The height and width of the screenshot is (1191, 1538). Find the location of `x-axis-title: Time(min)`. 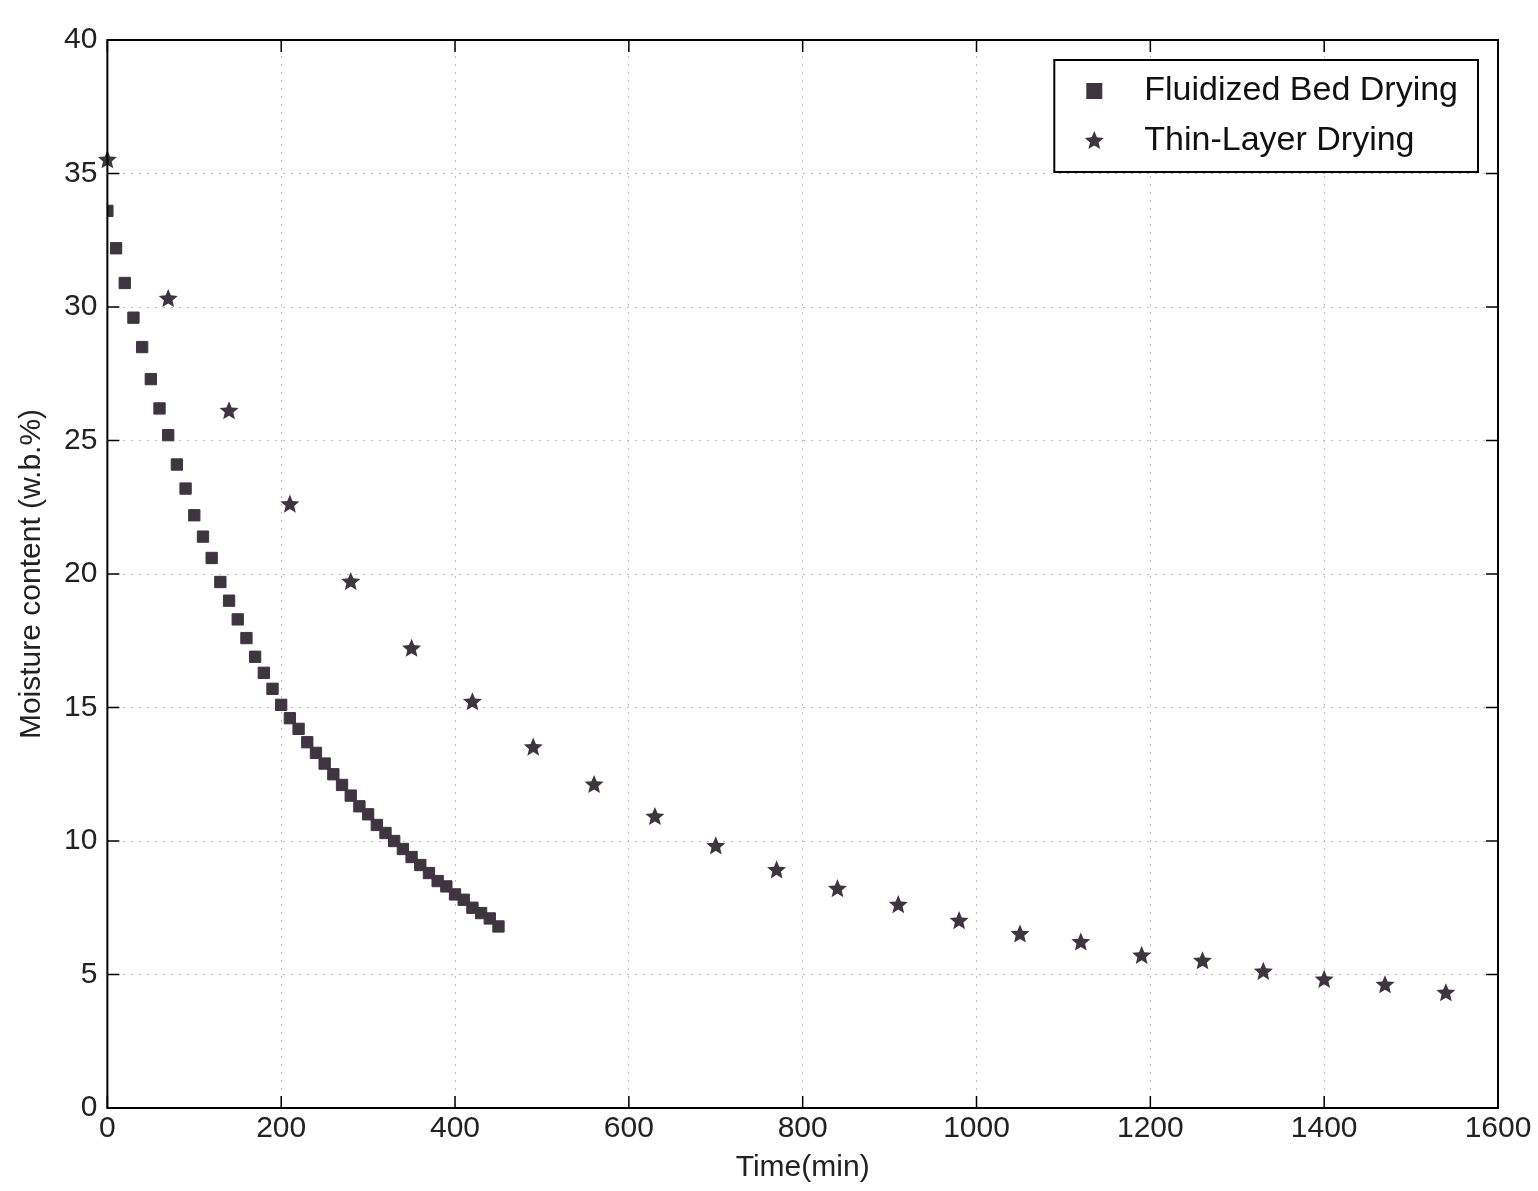

x-axis-title: Time(min) is located at coordinates (802, 1166).